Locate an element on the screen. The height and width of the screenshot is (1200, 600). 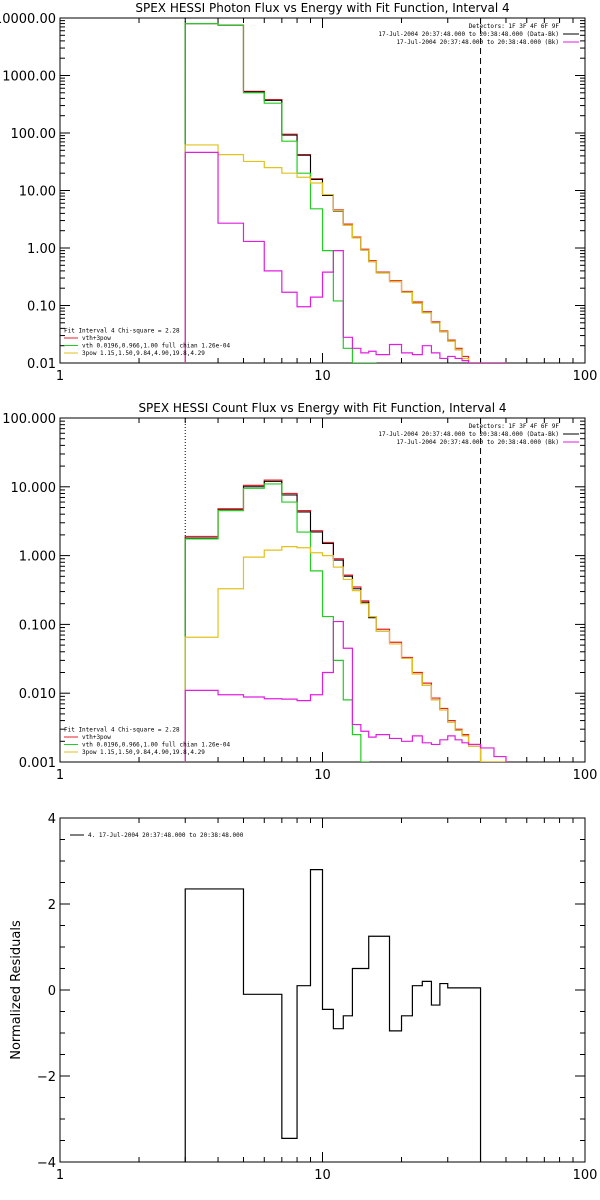
y-axis-label: Normalized Residuals is located at coordinates (16, 990).